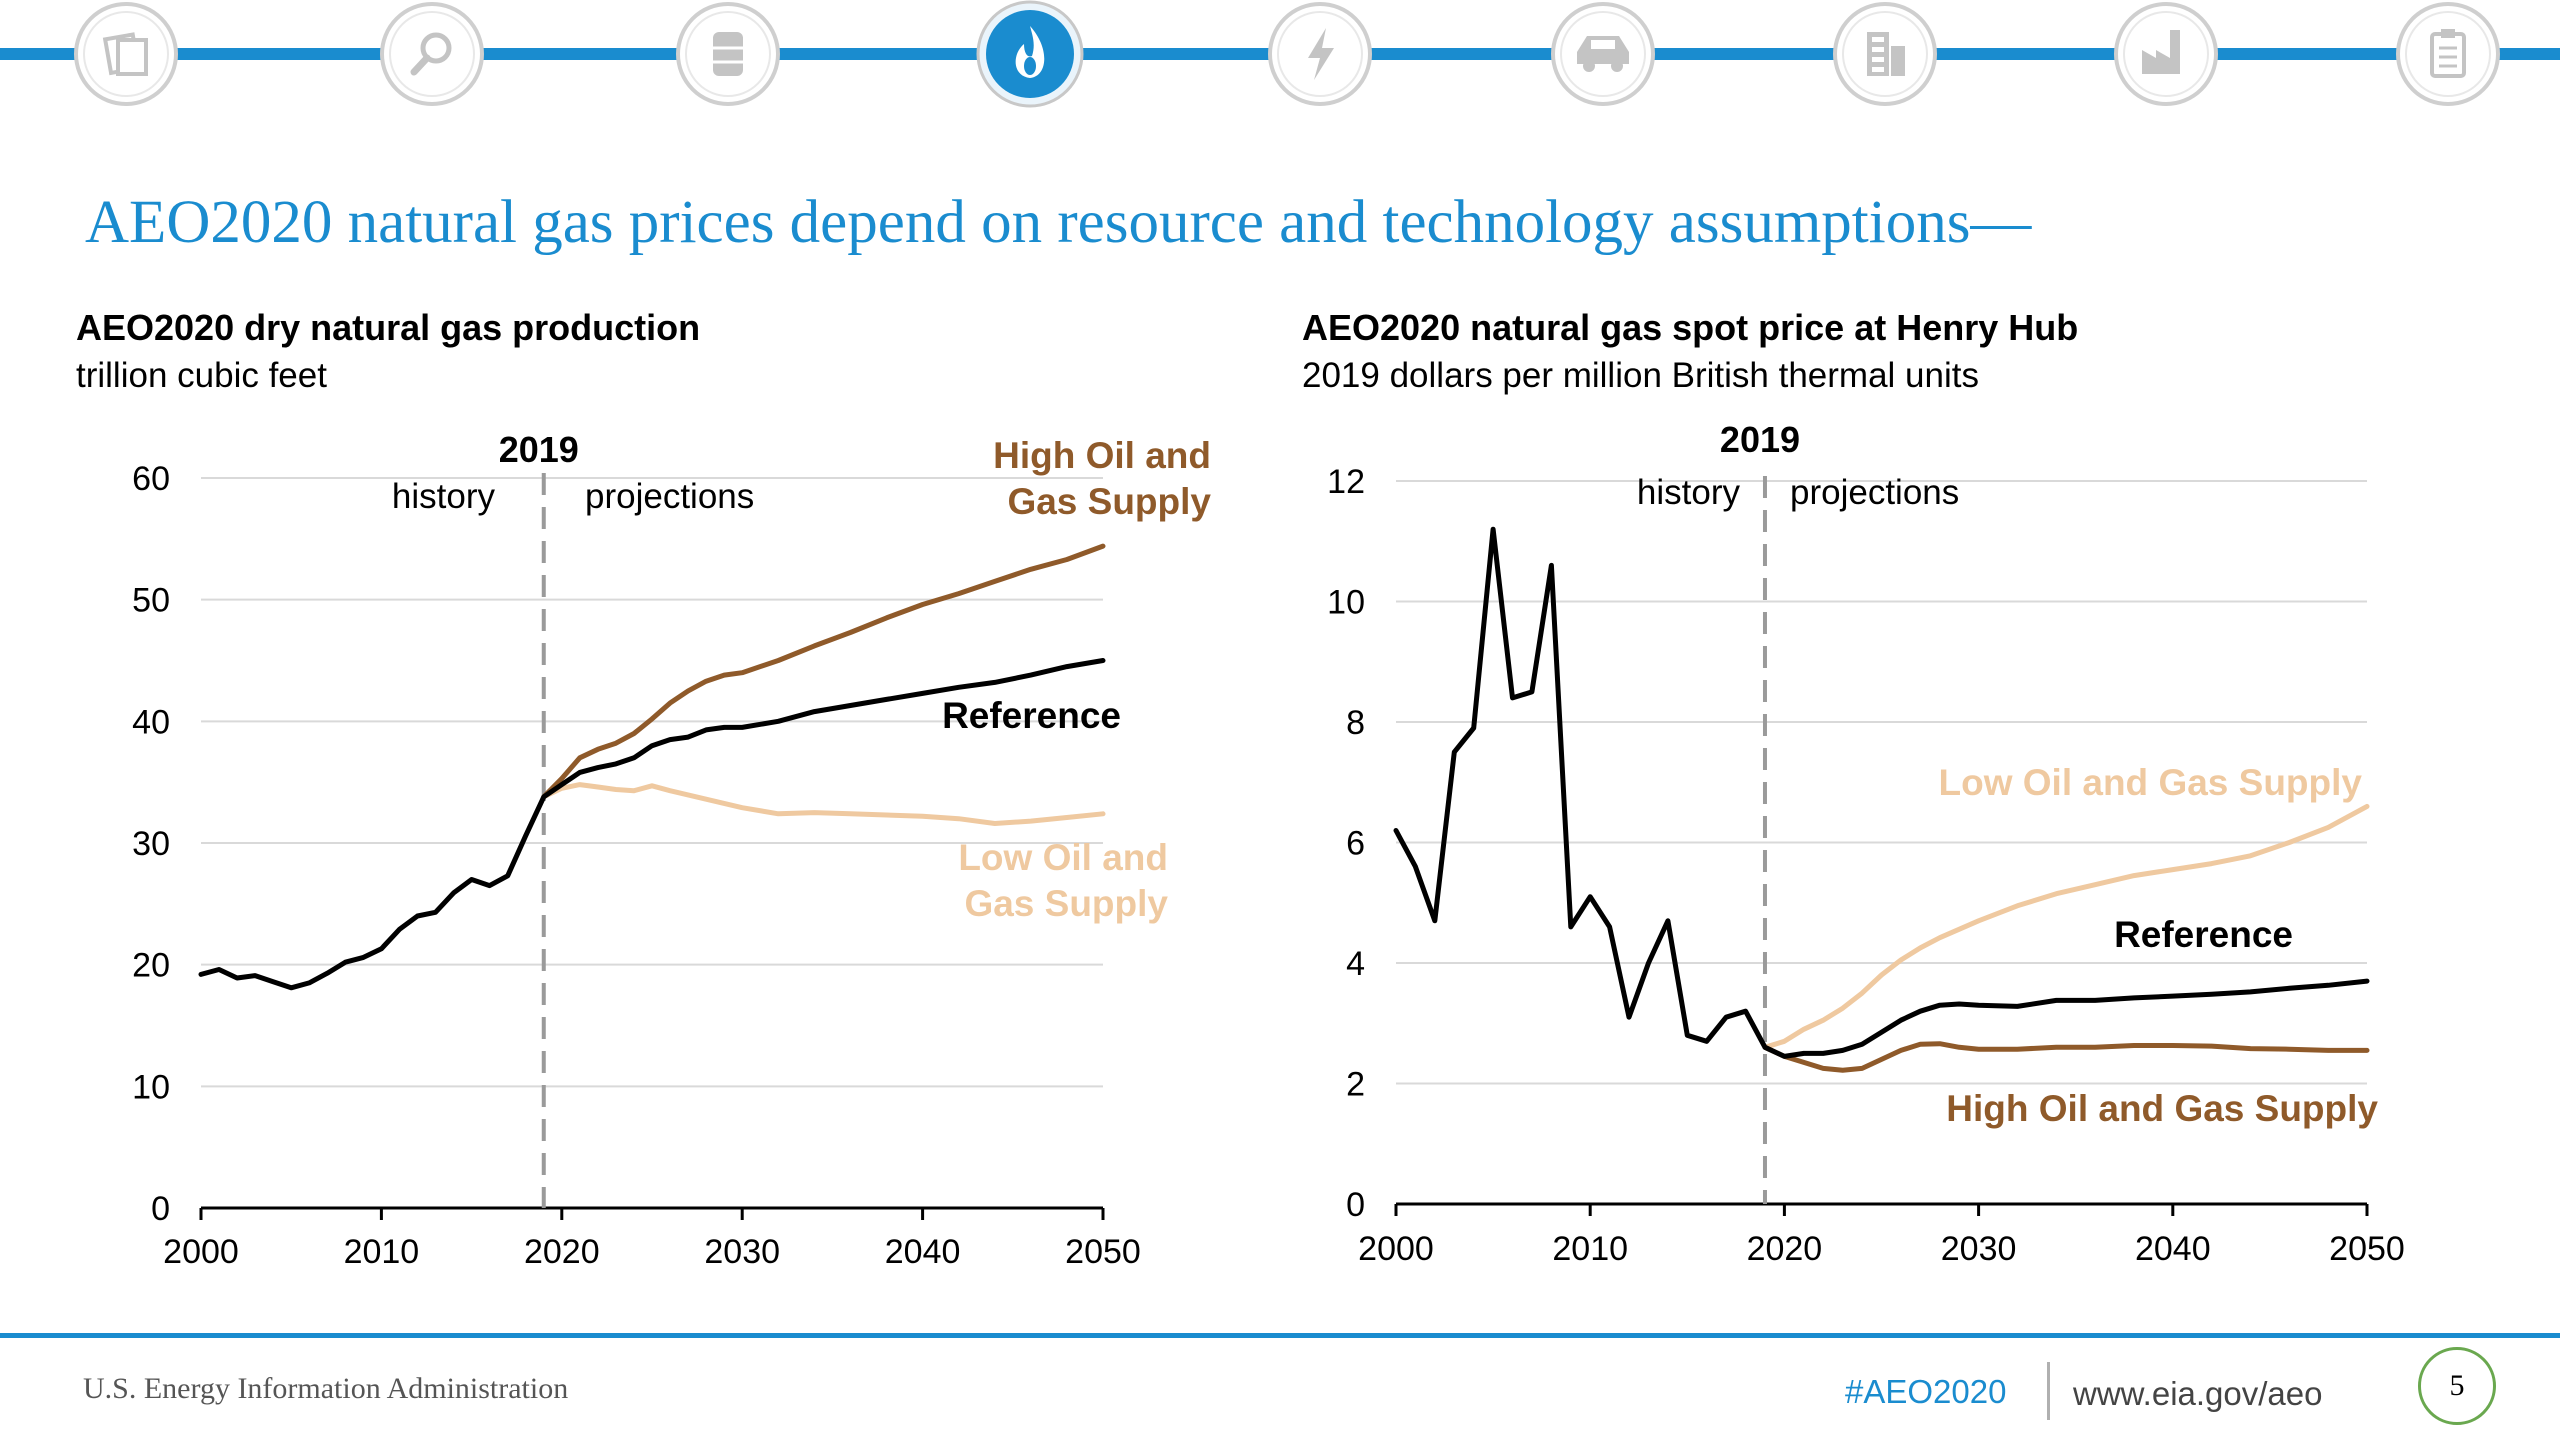 The height and width of the screenshot is (1440, 2560). I want to click on oil-barrel-icon, so click(728, 54).